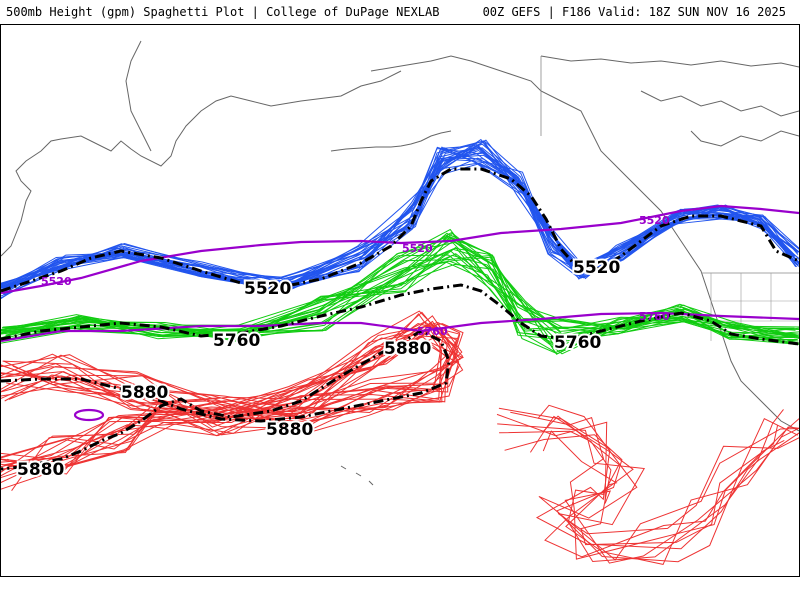 The image size is (800, 600). What do you see at coordinates (289, 430) in the screenshot?
I see `mean-label-5880-south: 5880` at bounding box center [289, 430].